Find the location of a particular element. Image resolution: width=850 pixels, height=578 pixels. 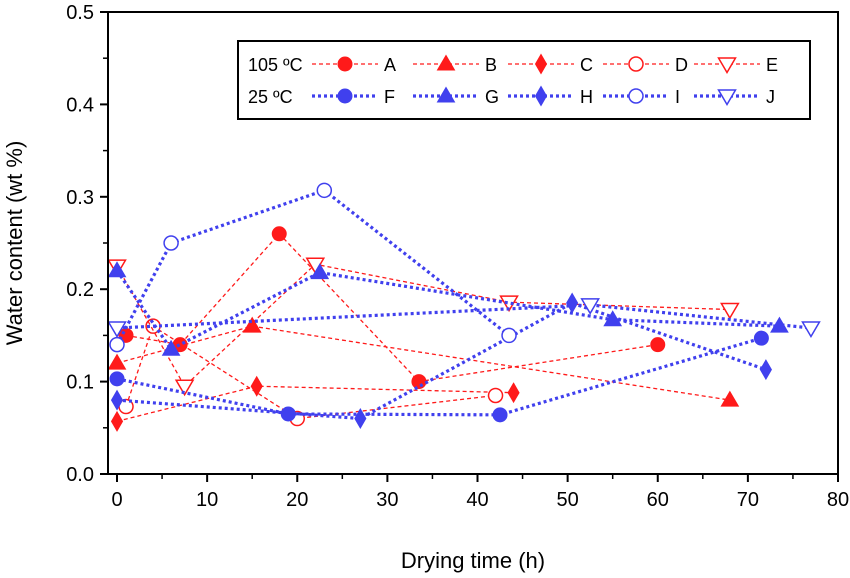

legend-group-label-105: 105 ºC is located at coordinates (275, 65).